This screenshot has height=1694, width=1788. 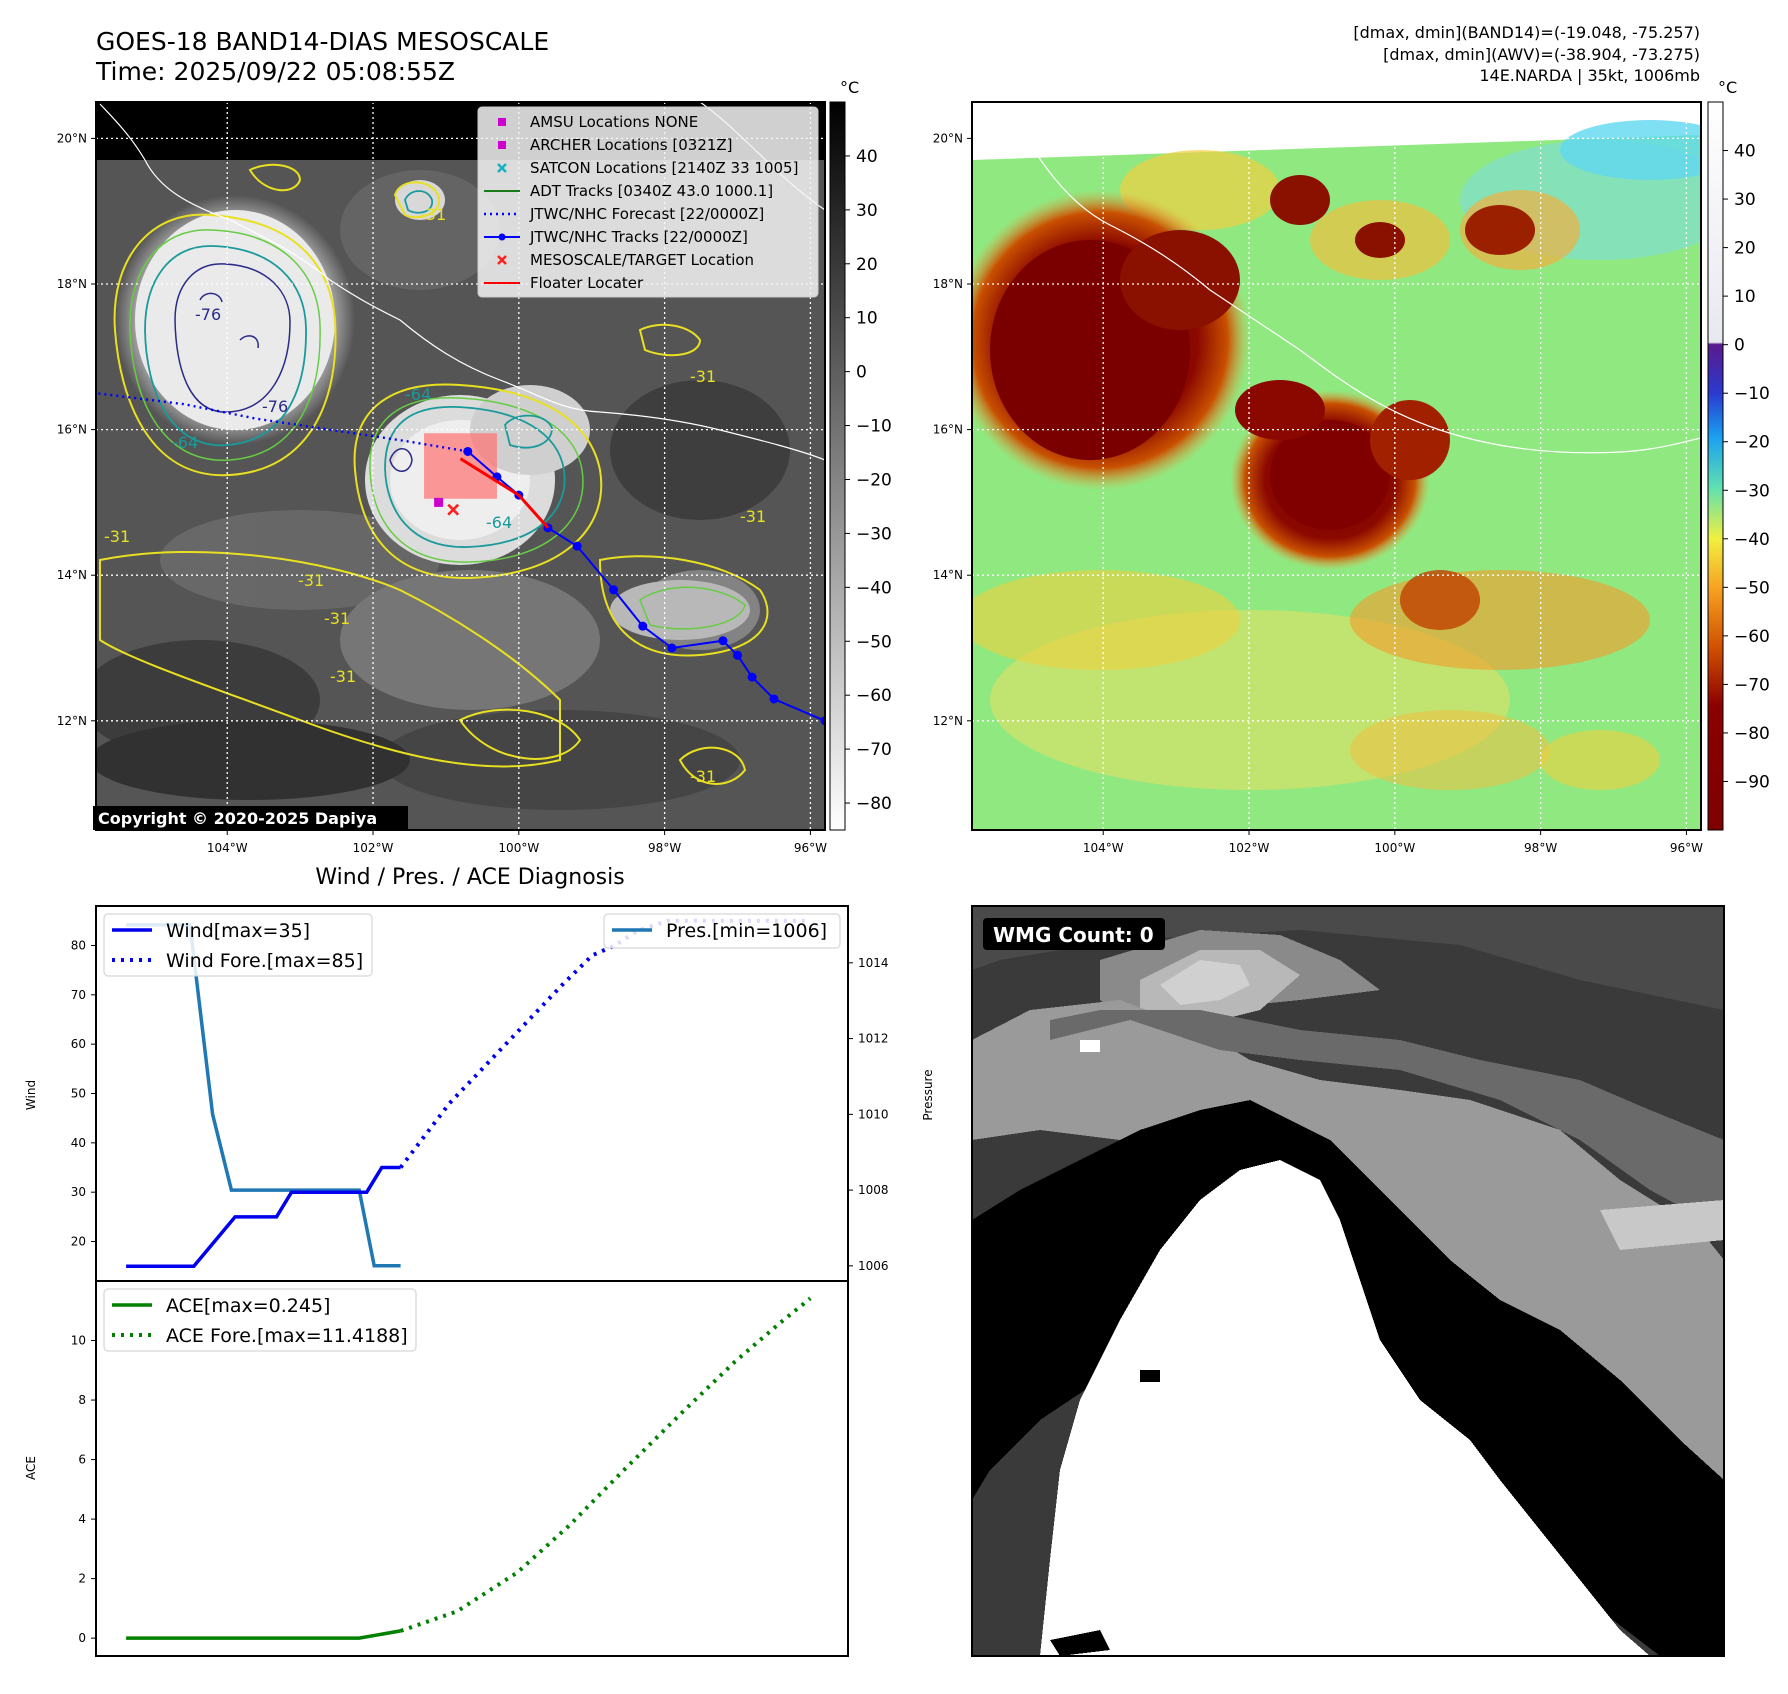 What do you see at coordinates (263, 1095) in the screenshot?
I see `pres-series-line` at bounding box center [263, 1095].